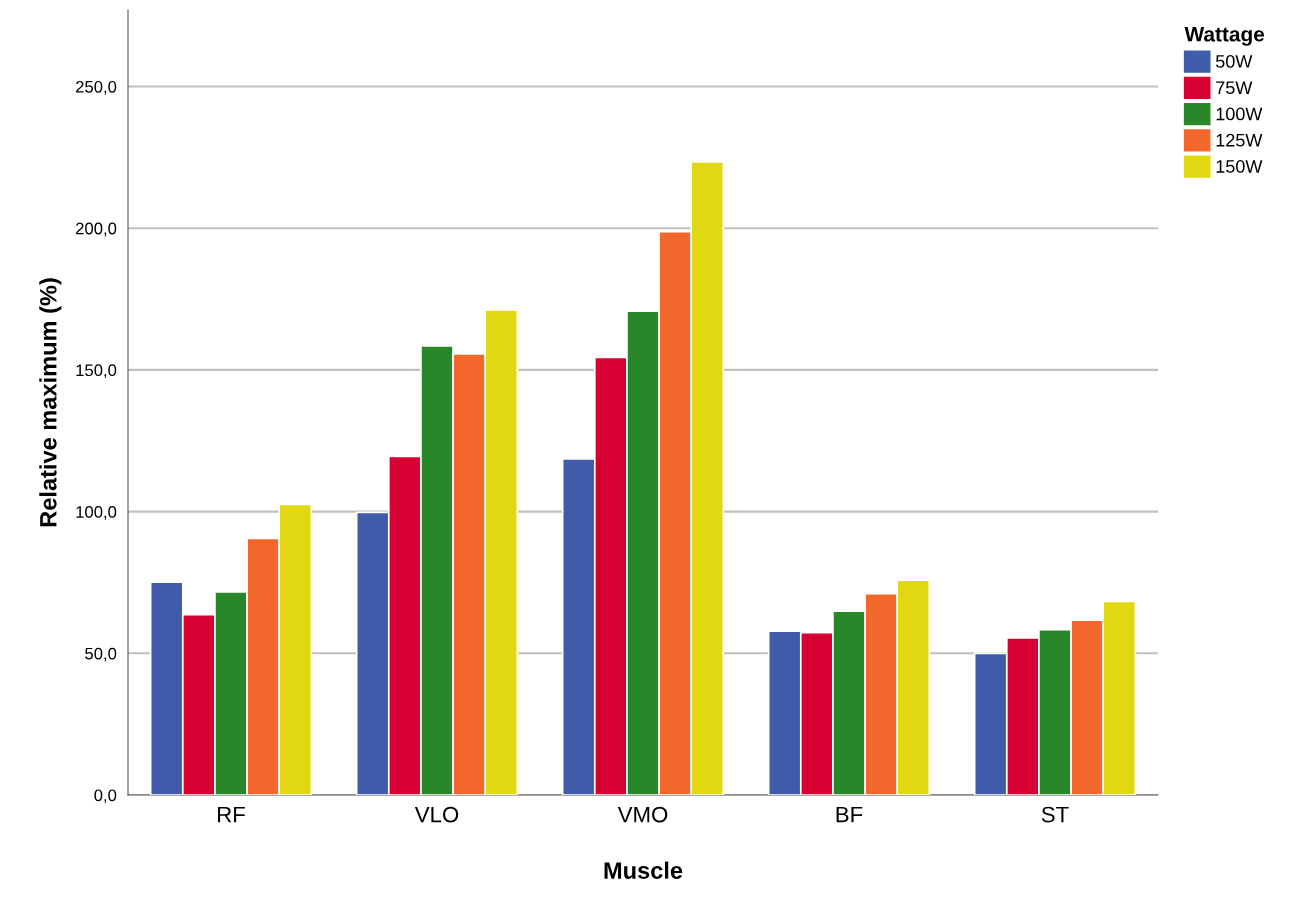 The height and width of the screenshot is (901, 1305). Describe the element at coordinates (1234, 61) in the screenshot. I see `legend-label: 50W` at that location.